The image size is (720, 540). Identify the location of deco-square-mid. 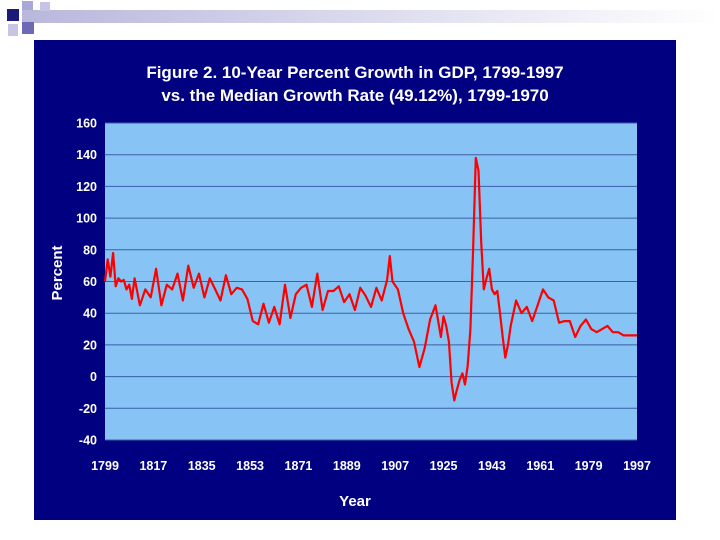
(28, 28).